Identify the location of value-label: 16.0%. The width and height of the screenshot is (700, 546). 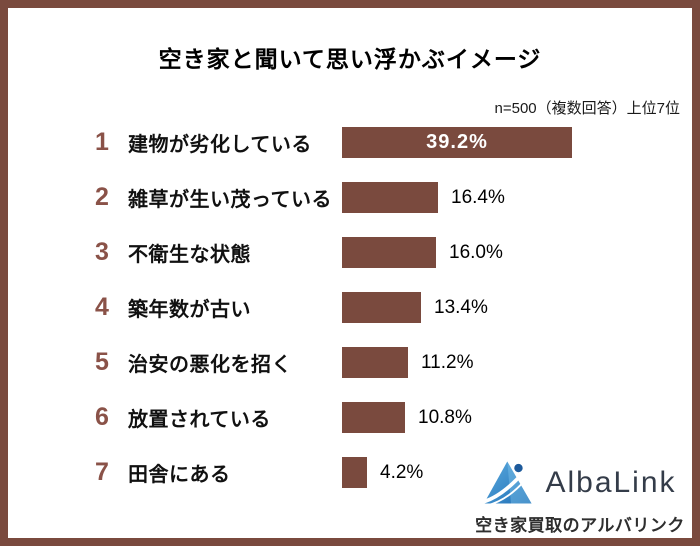
(476, 252).